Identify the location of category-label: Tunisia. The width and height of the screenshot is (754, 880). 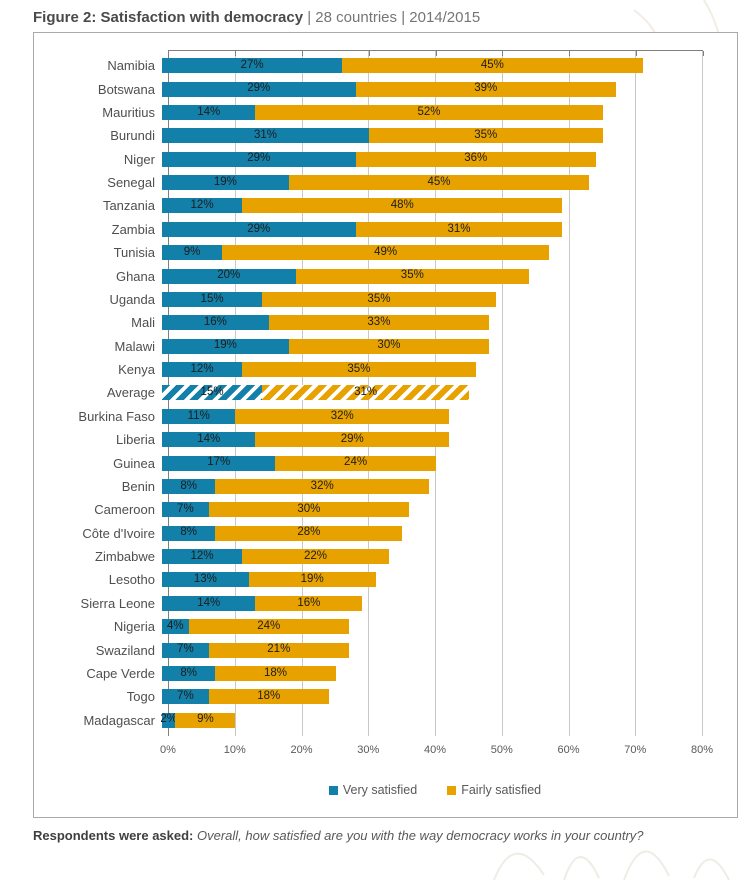
(134, 253).